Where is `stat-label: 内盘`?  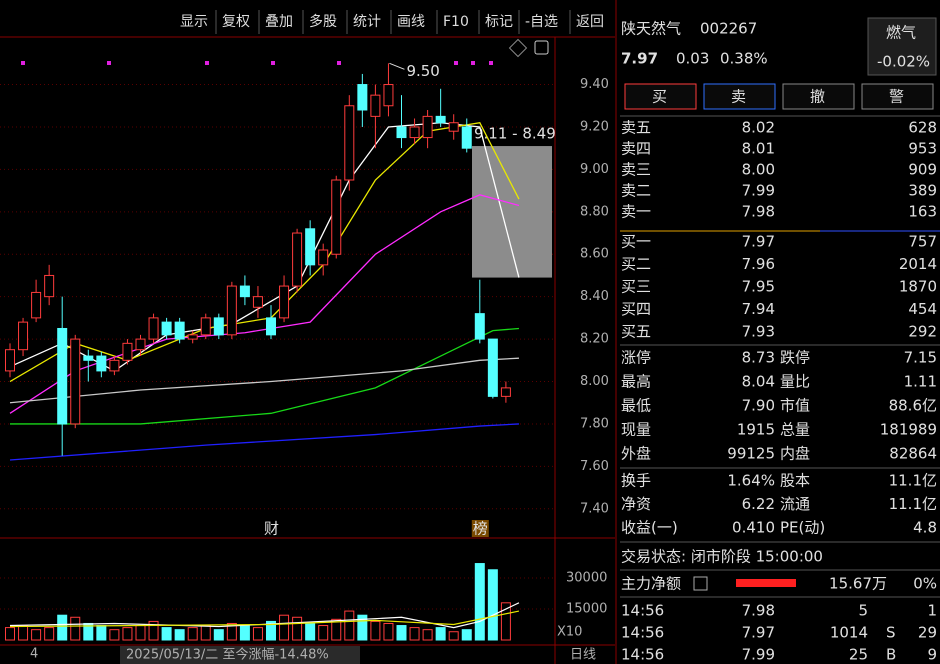
stat-label: 内盘 is located at coordinates (795, 454).